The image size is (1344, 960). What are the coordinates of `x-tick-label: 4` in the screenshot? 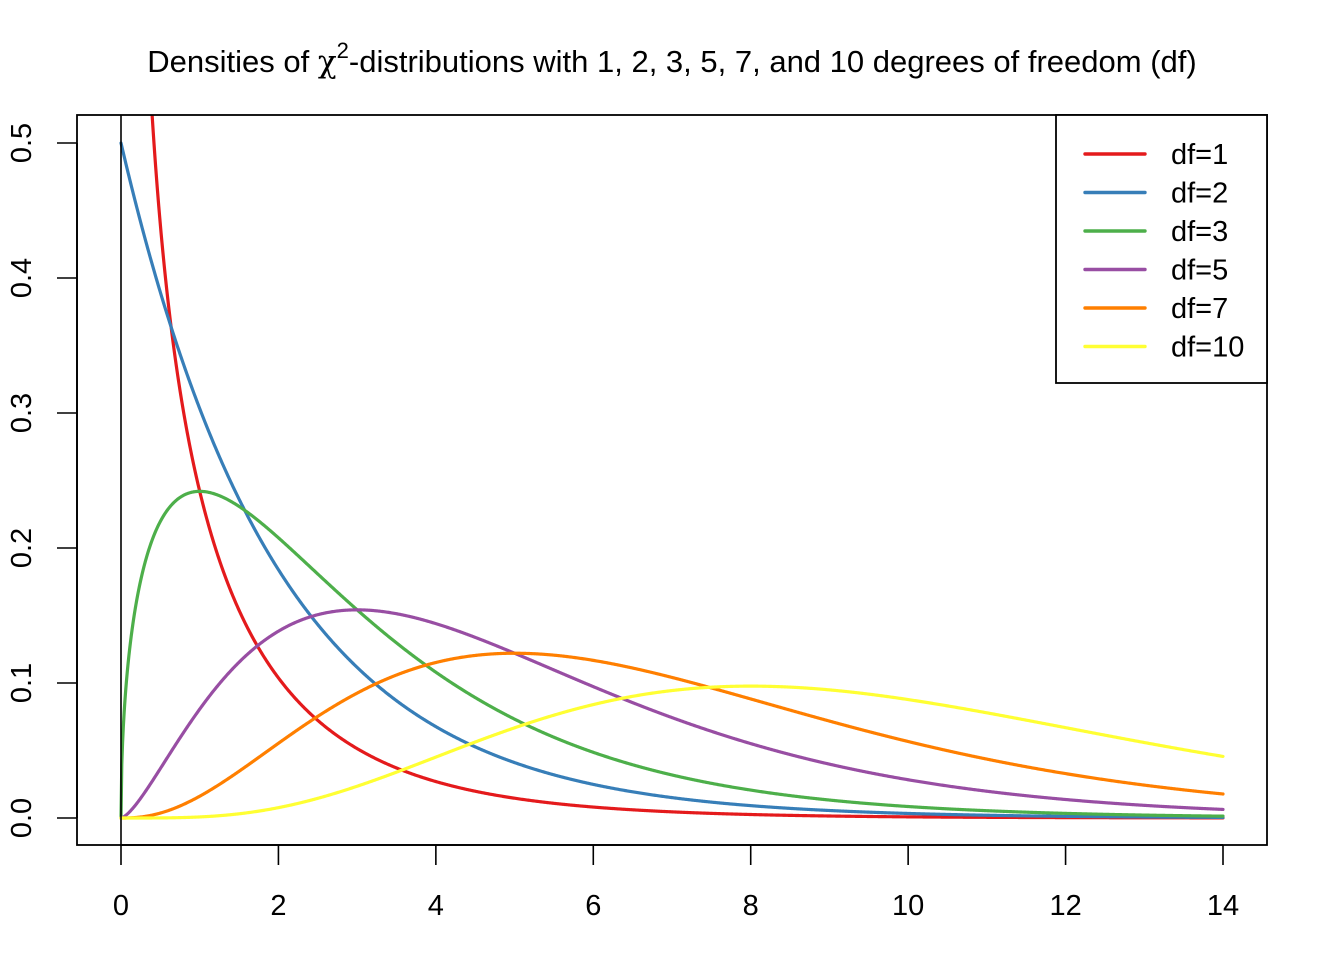 It's located at (436, 906).